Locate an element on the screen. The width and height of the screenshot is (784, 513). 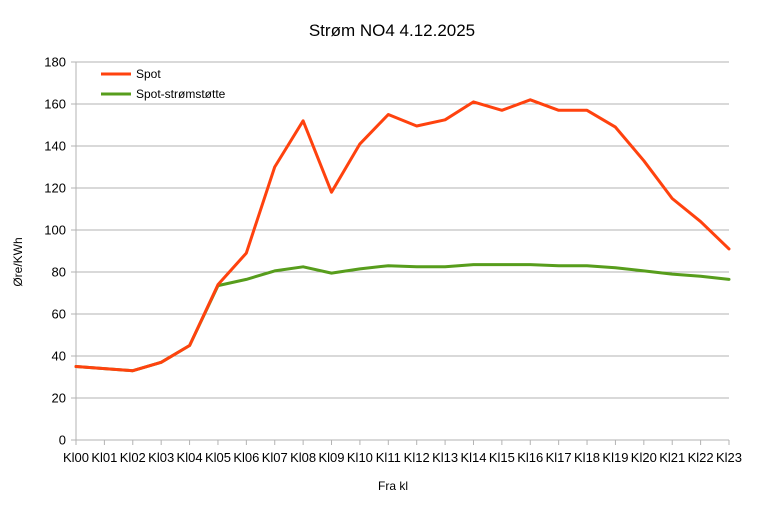
x-tick-label: Kl00 is located at coordinates (76, 457).